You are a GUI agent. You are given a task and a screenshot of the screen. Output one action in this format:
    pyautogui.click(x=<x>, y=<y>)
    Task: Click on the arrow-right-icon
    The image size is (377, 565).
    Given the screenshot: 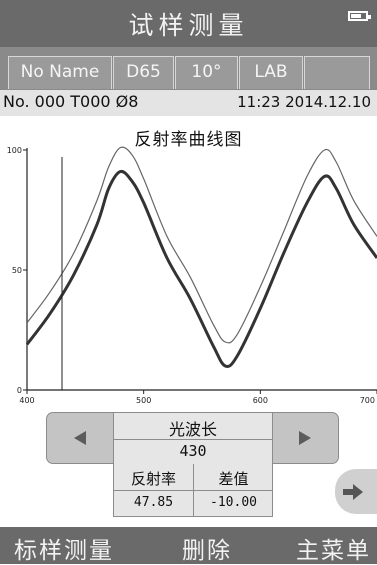 What is the action you would take?
    pyautogui.click(x=353, y=491)
    